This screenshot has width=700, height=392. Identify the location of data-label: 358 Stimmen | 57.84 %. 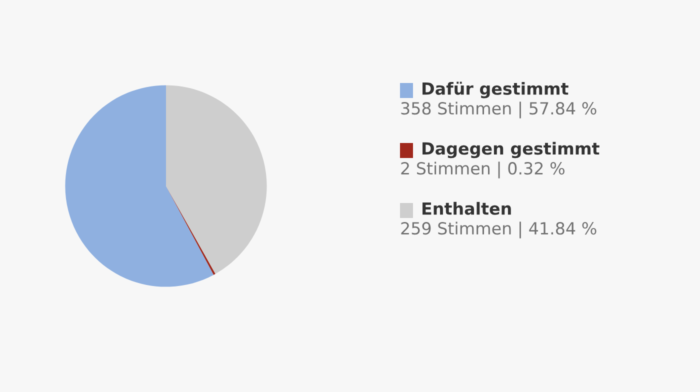
(498, 110).